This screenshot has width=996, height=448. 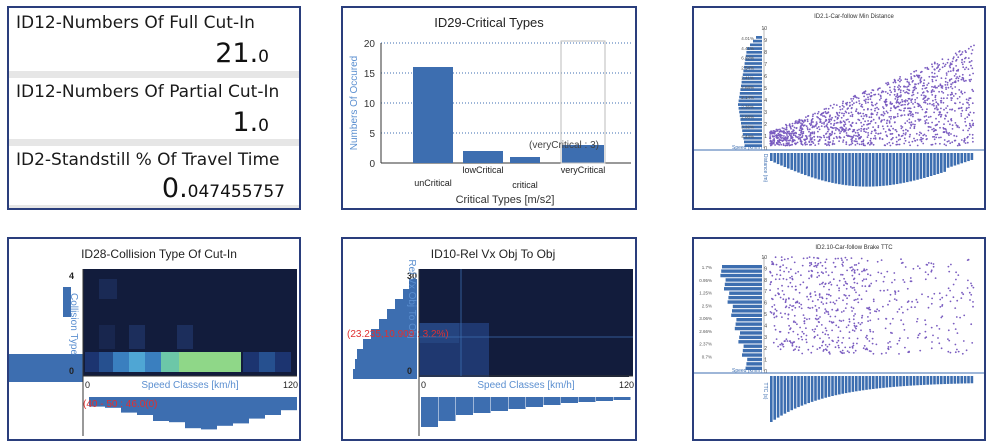 I want to click on histogram-label: 2.41%, so click(x=747, y=77).